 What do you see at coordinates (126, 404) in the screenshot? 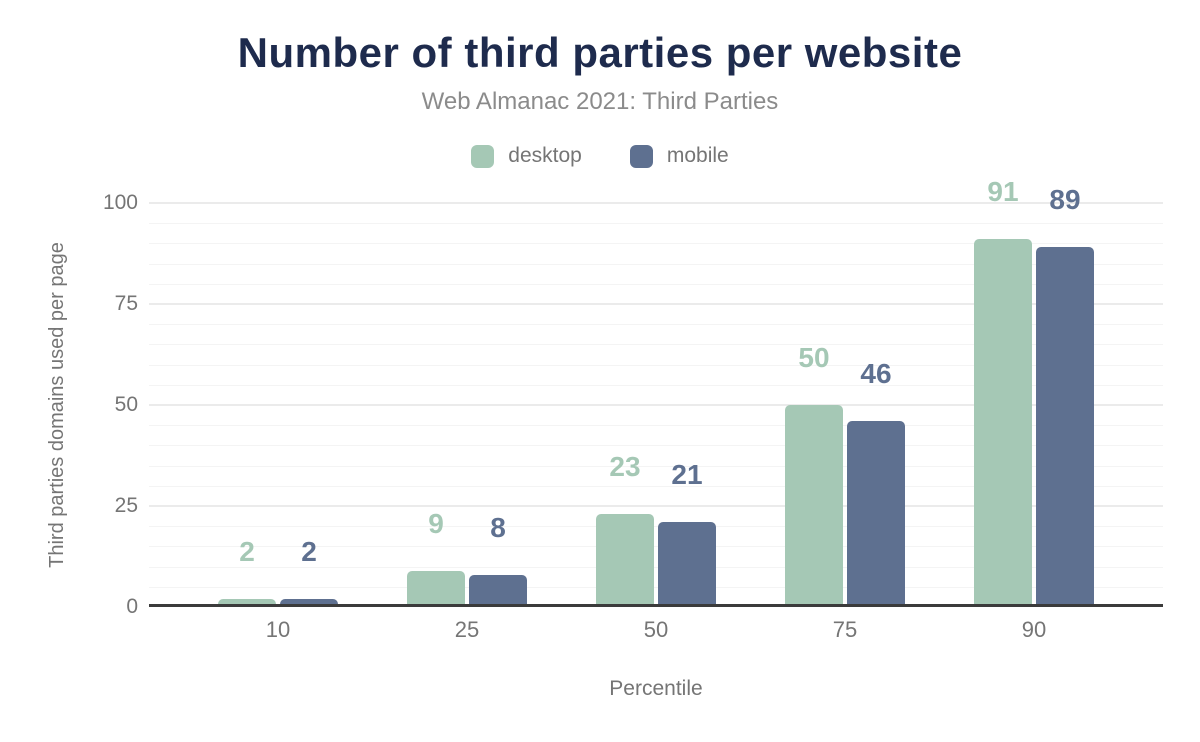
I see `y-tick-label: 50` at bounding box center [126, 404].